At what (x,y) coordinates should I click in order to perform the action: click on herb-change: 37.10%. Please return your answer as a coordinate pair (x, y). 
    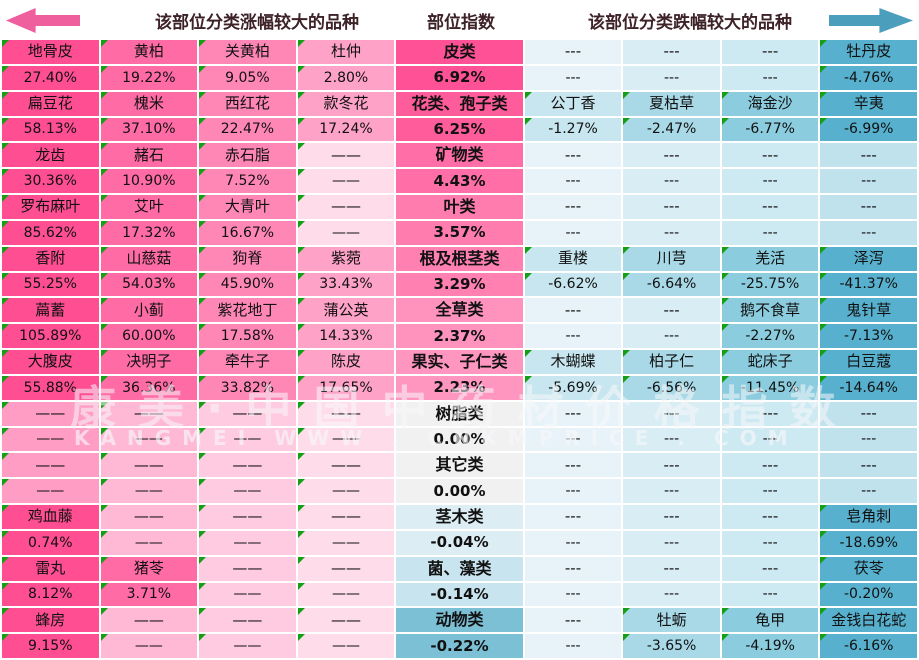
    Looking at the image, I should click on (149, 129).